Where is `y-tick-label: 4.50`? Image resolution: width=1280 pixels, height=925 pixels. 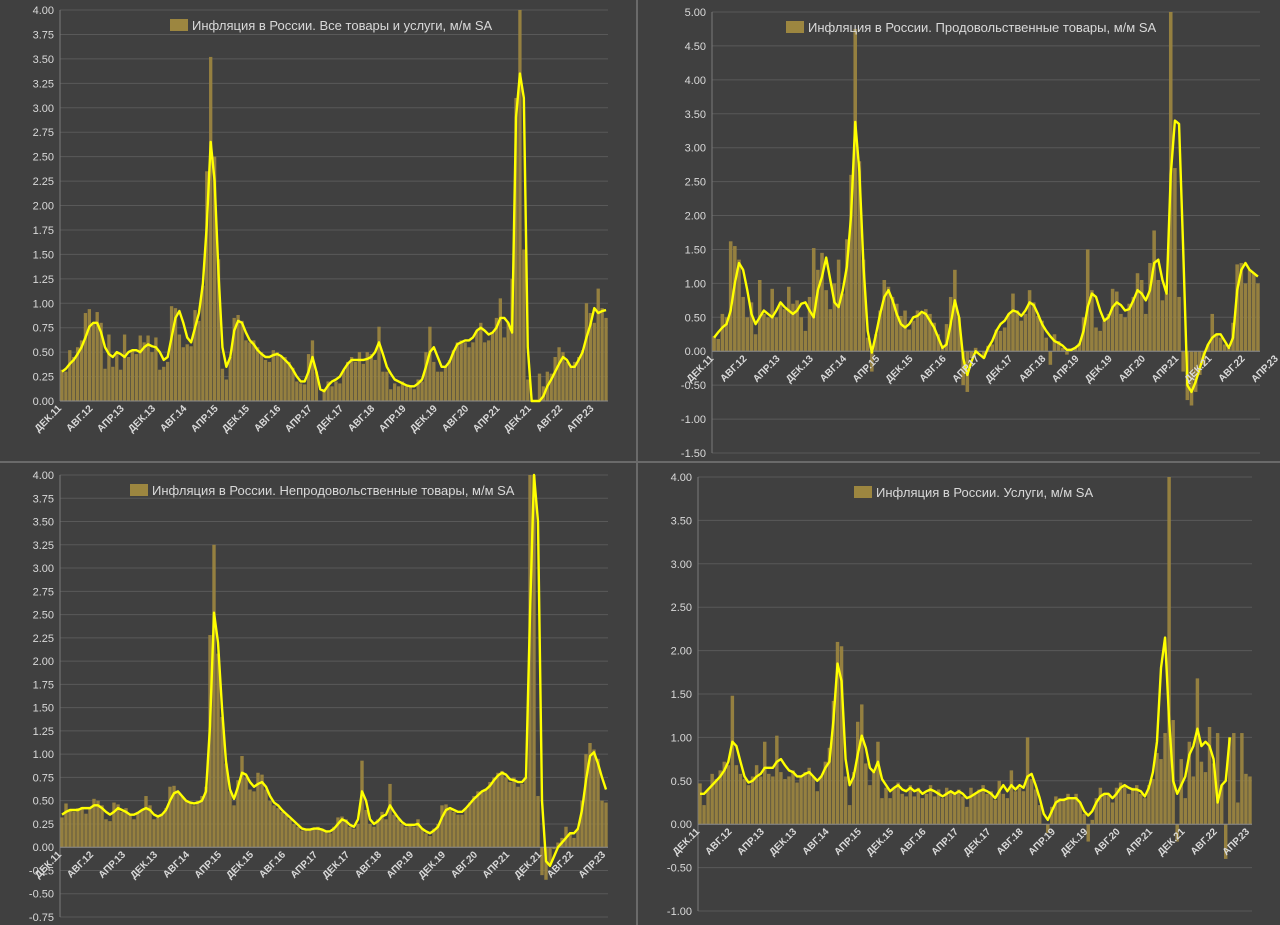
y-tick-label: 4.50 is located at coordinates (695, 47).